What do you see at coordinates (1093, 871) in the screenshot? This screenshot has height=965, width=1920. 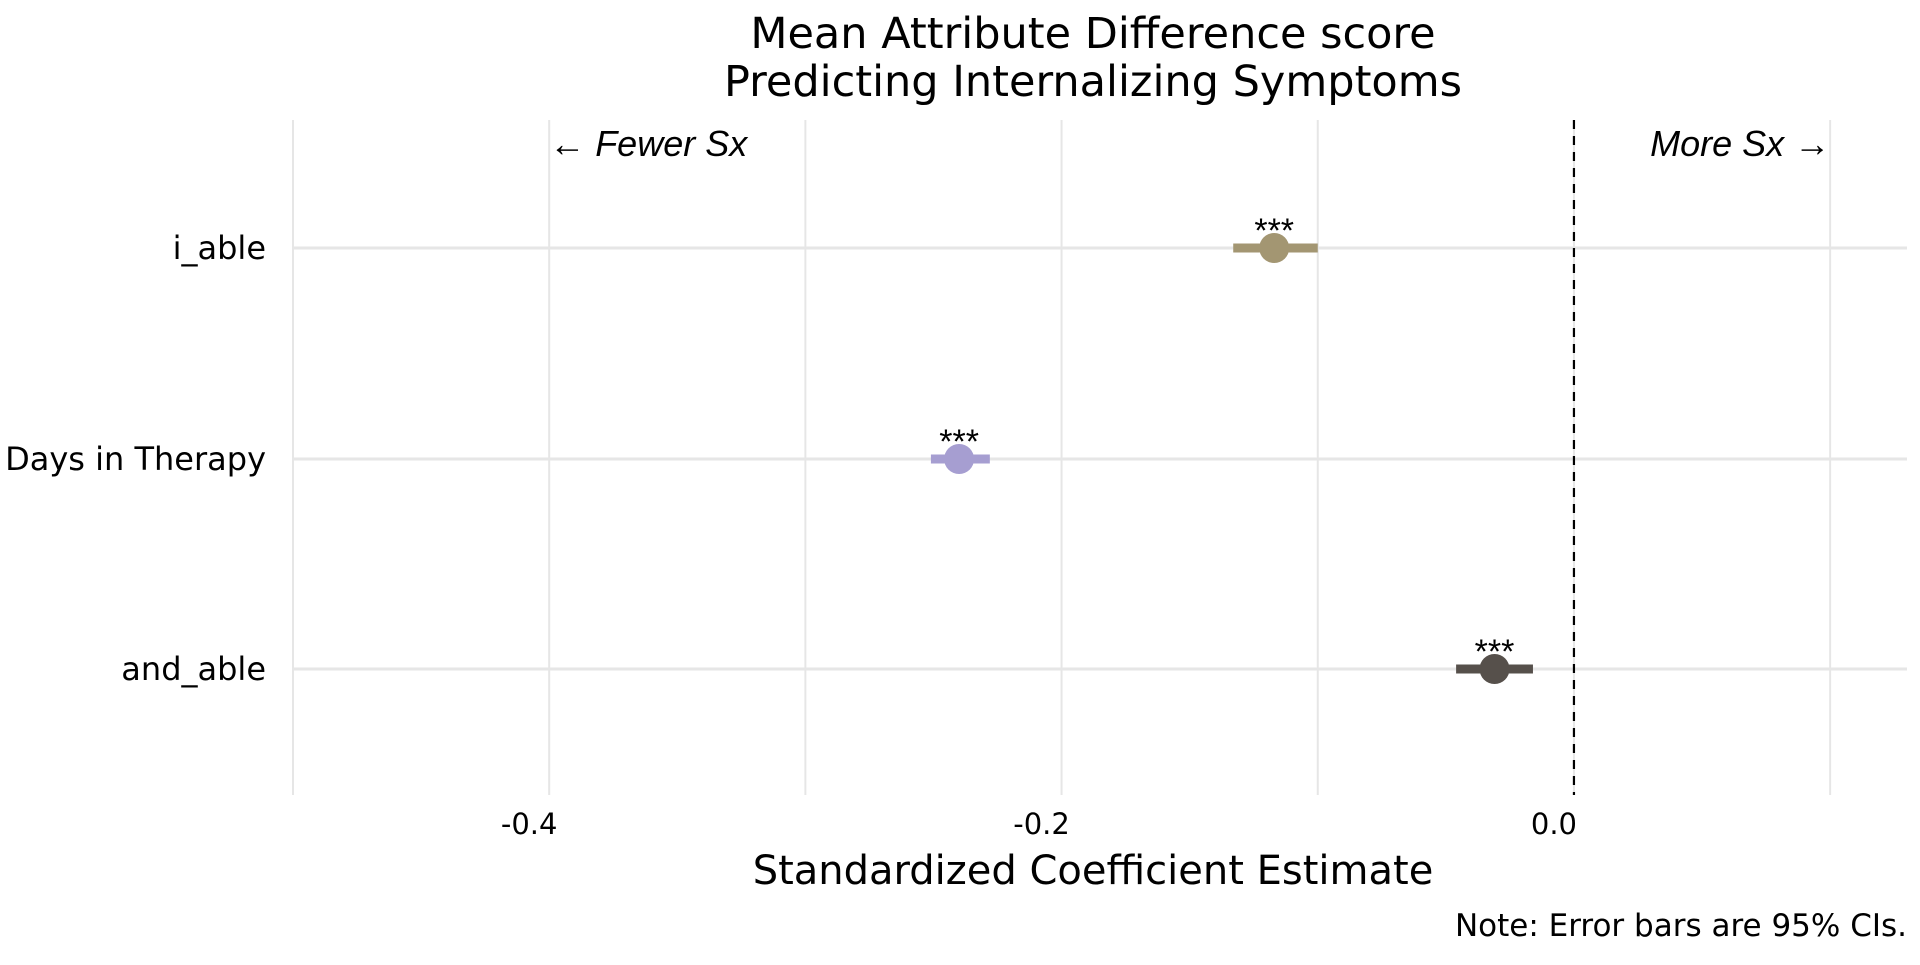 I see `x-axis-label: Standardized Coefficient Estimate` at bounding box center [1093, 871].